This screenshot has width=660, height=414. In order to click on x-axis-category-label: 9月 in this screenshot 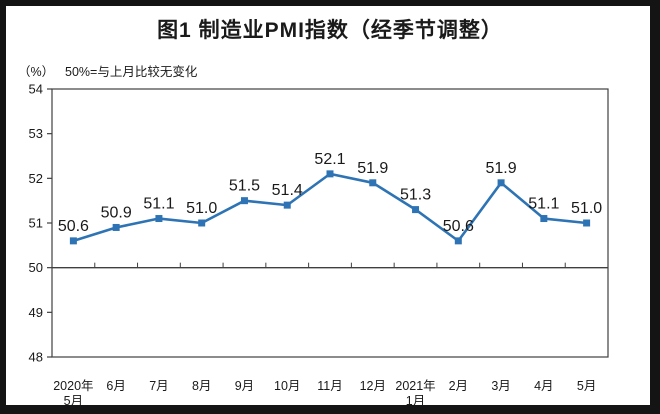, I will do `click(244, 386)`.